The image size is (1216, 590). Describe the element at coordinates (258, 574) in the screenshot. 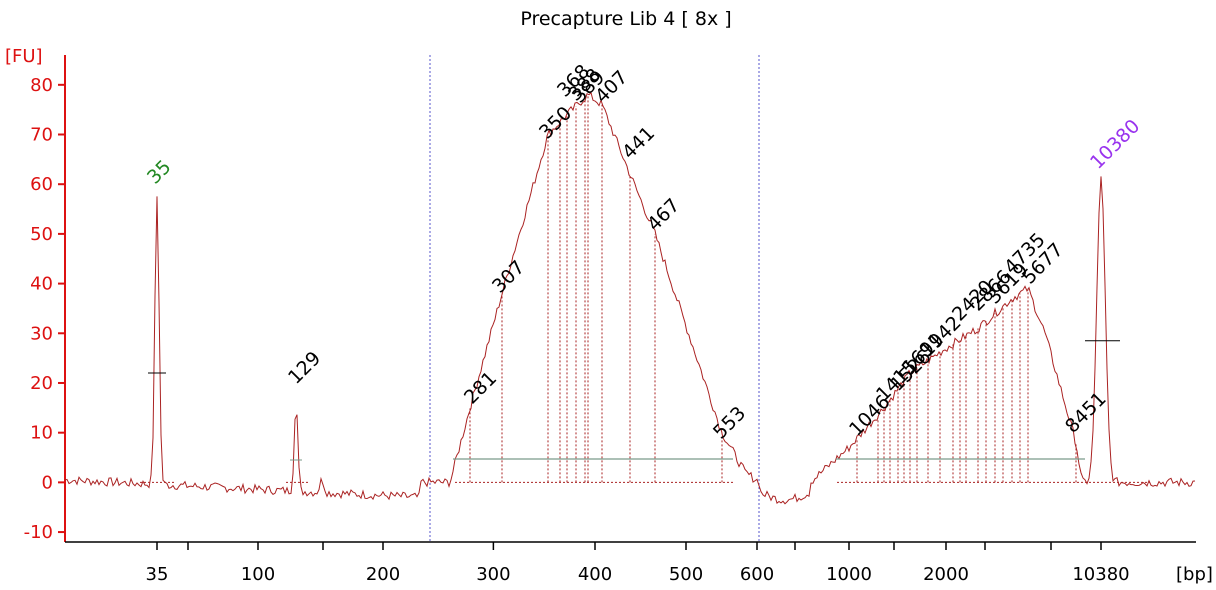

I see `x-tick-label: 100` at that location.